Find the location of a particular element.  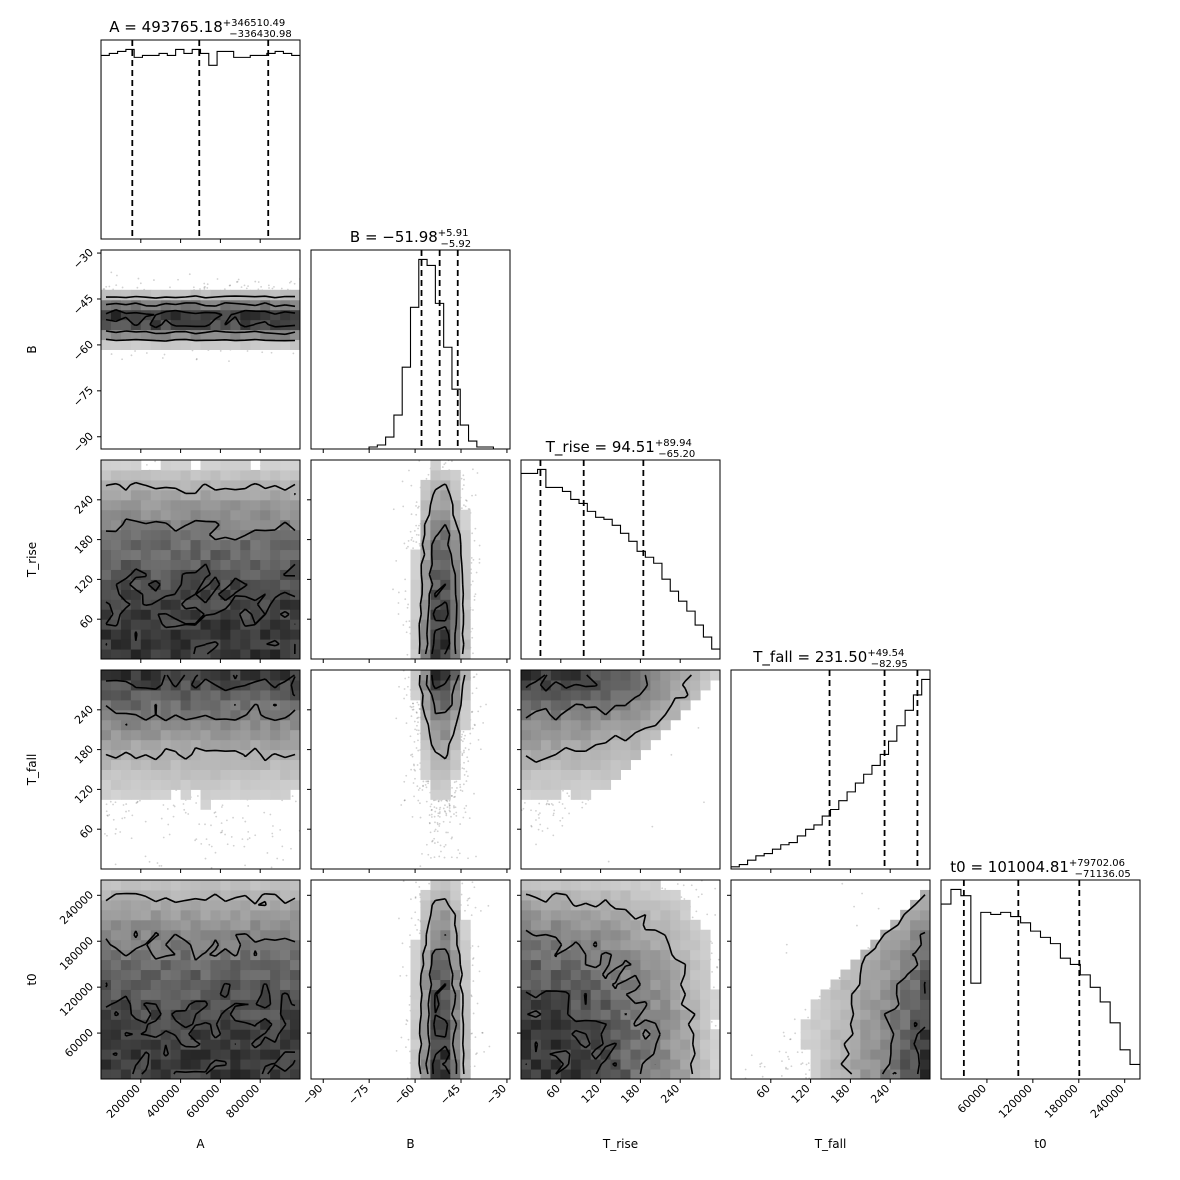

panel-title-t0: t0 = 101004.81+79702.06 −71136.05 is located at coordinates (1040, 869).